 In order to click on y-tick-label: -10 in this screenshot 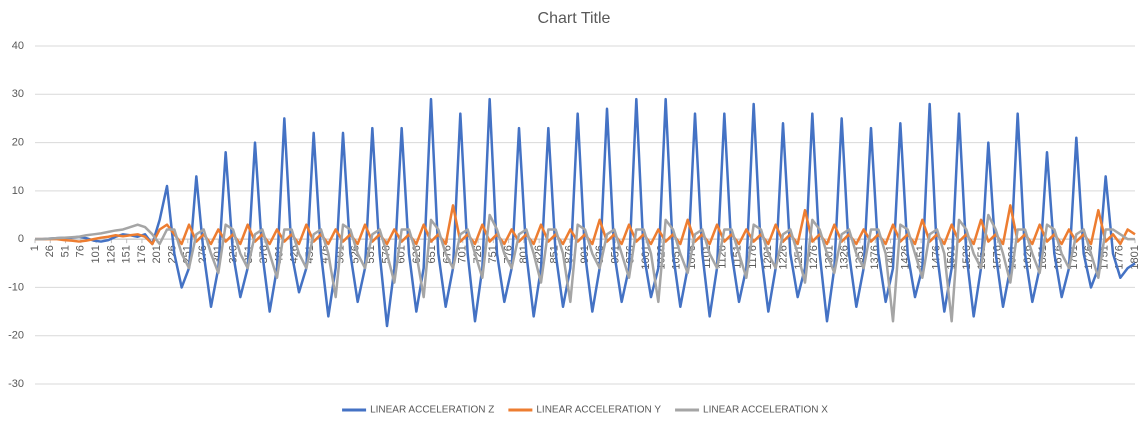, I will do `click(16, 287)`.